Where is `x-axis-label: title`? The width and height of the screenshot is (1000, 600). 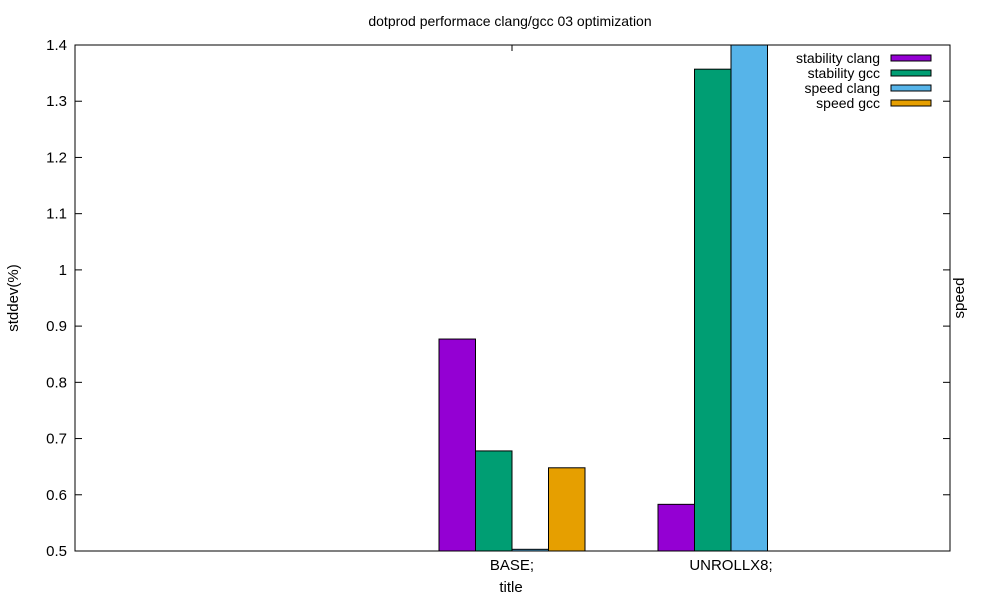 x-axis-label: title is located at coordinates (510, 587).